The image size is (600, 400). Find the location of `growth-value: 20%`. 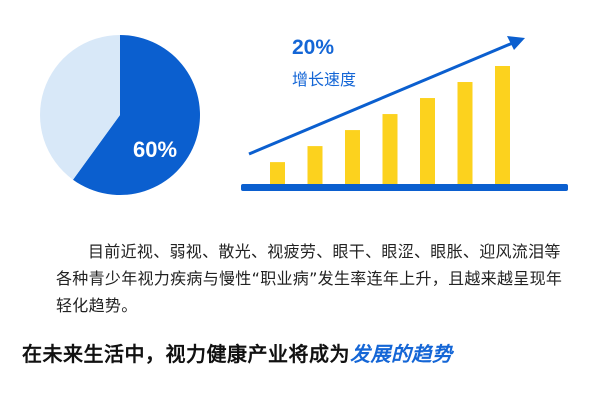

growth-value: 20% is located at coordinates (313, 47).